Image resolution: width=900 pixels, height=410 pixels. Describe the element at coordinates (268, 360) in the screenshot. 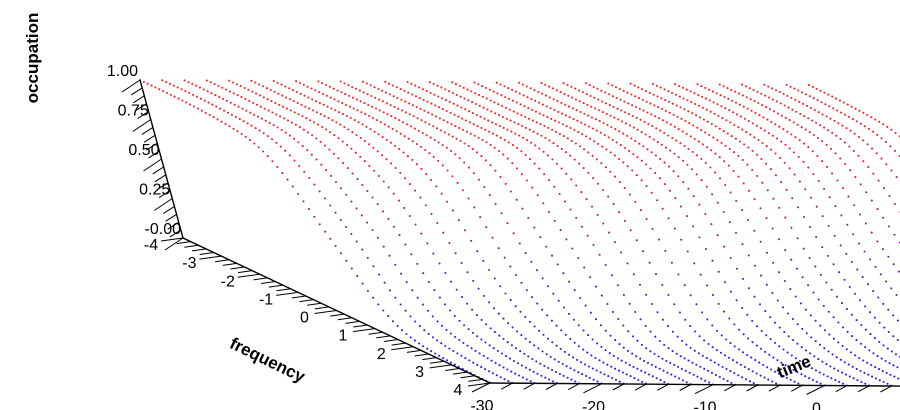

I see `y-axis-title: frequency` at that location.